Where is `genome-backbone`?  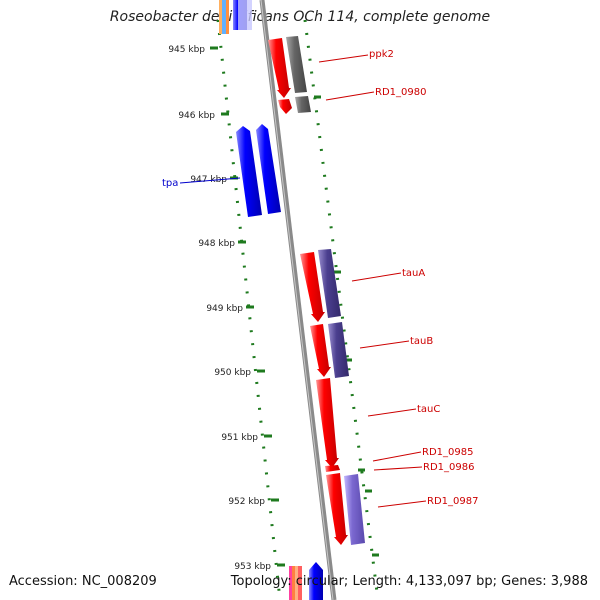
genome-backbone is located at coordinates (298, 300).